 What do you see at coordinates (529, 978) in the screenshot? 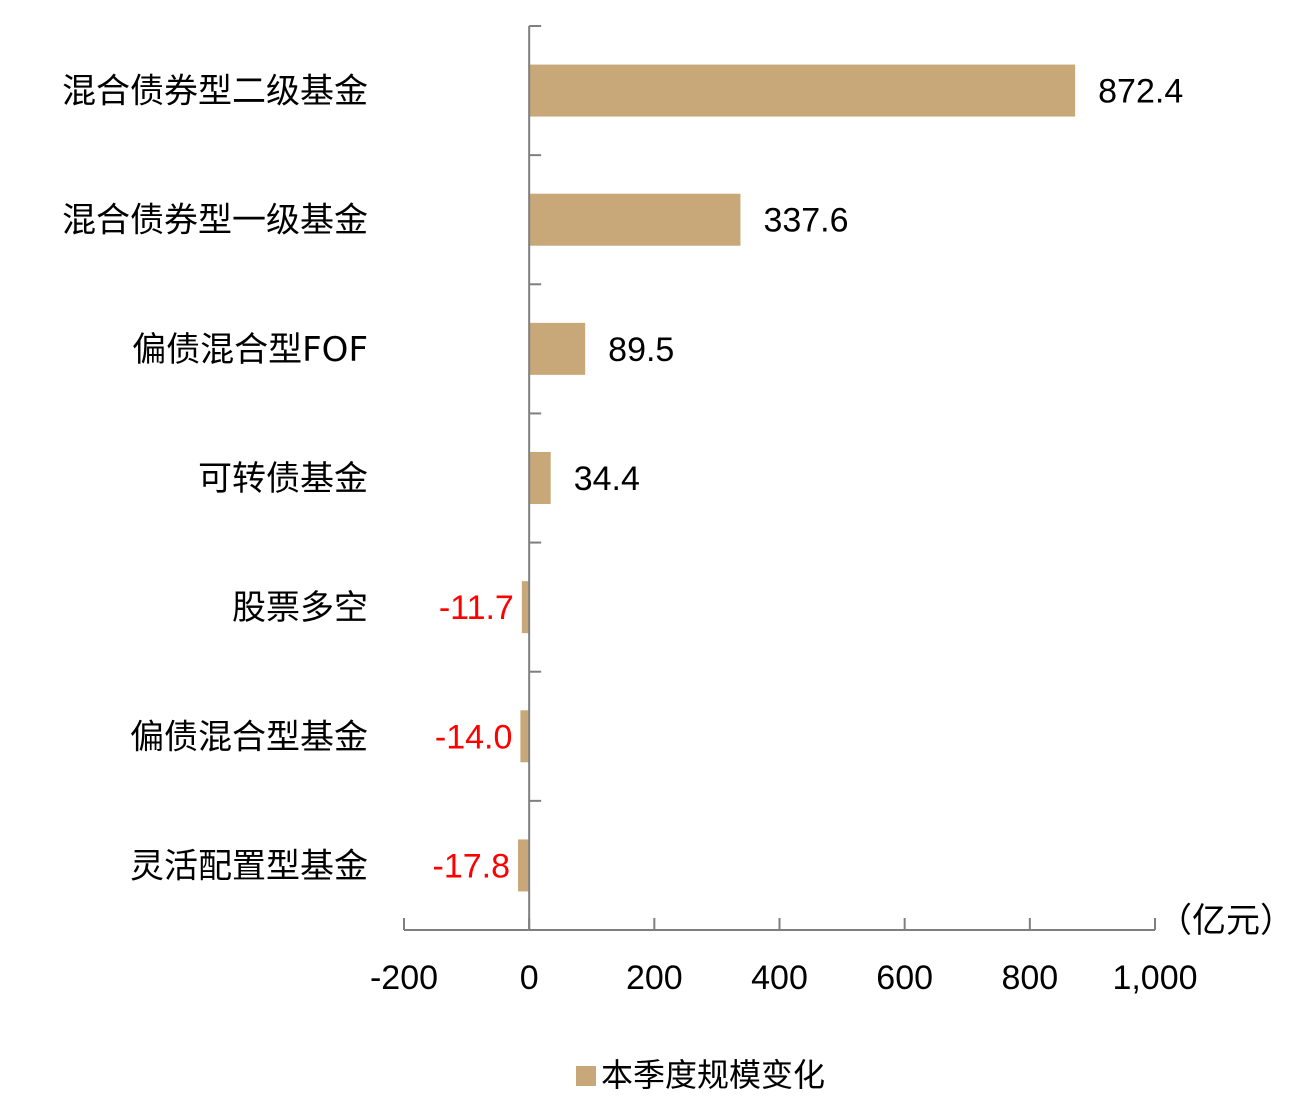
I see `x-tick-label: 0` at bounding box center [529, 978].